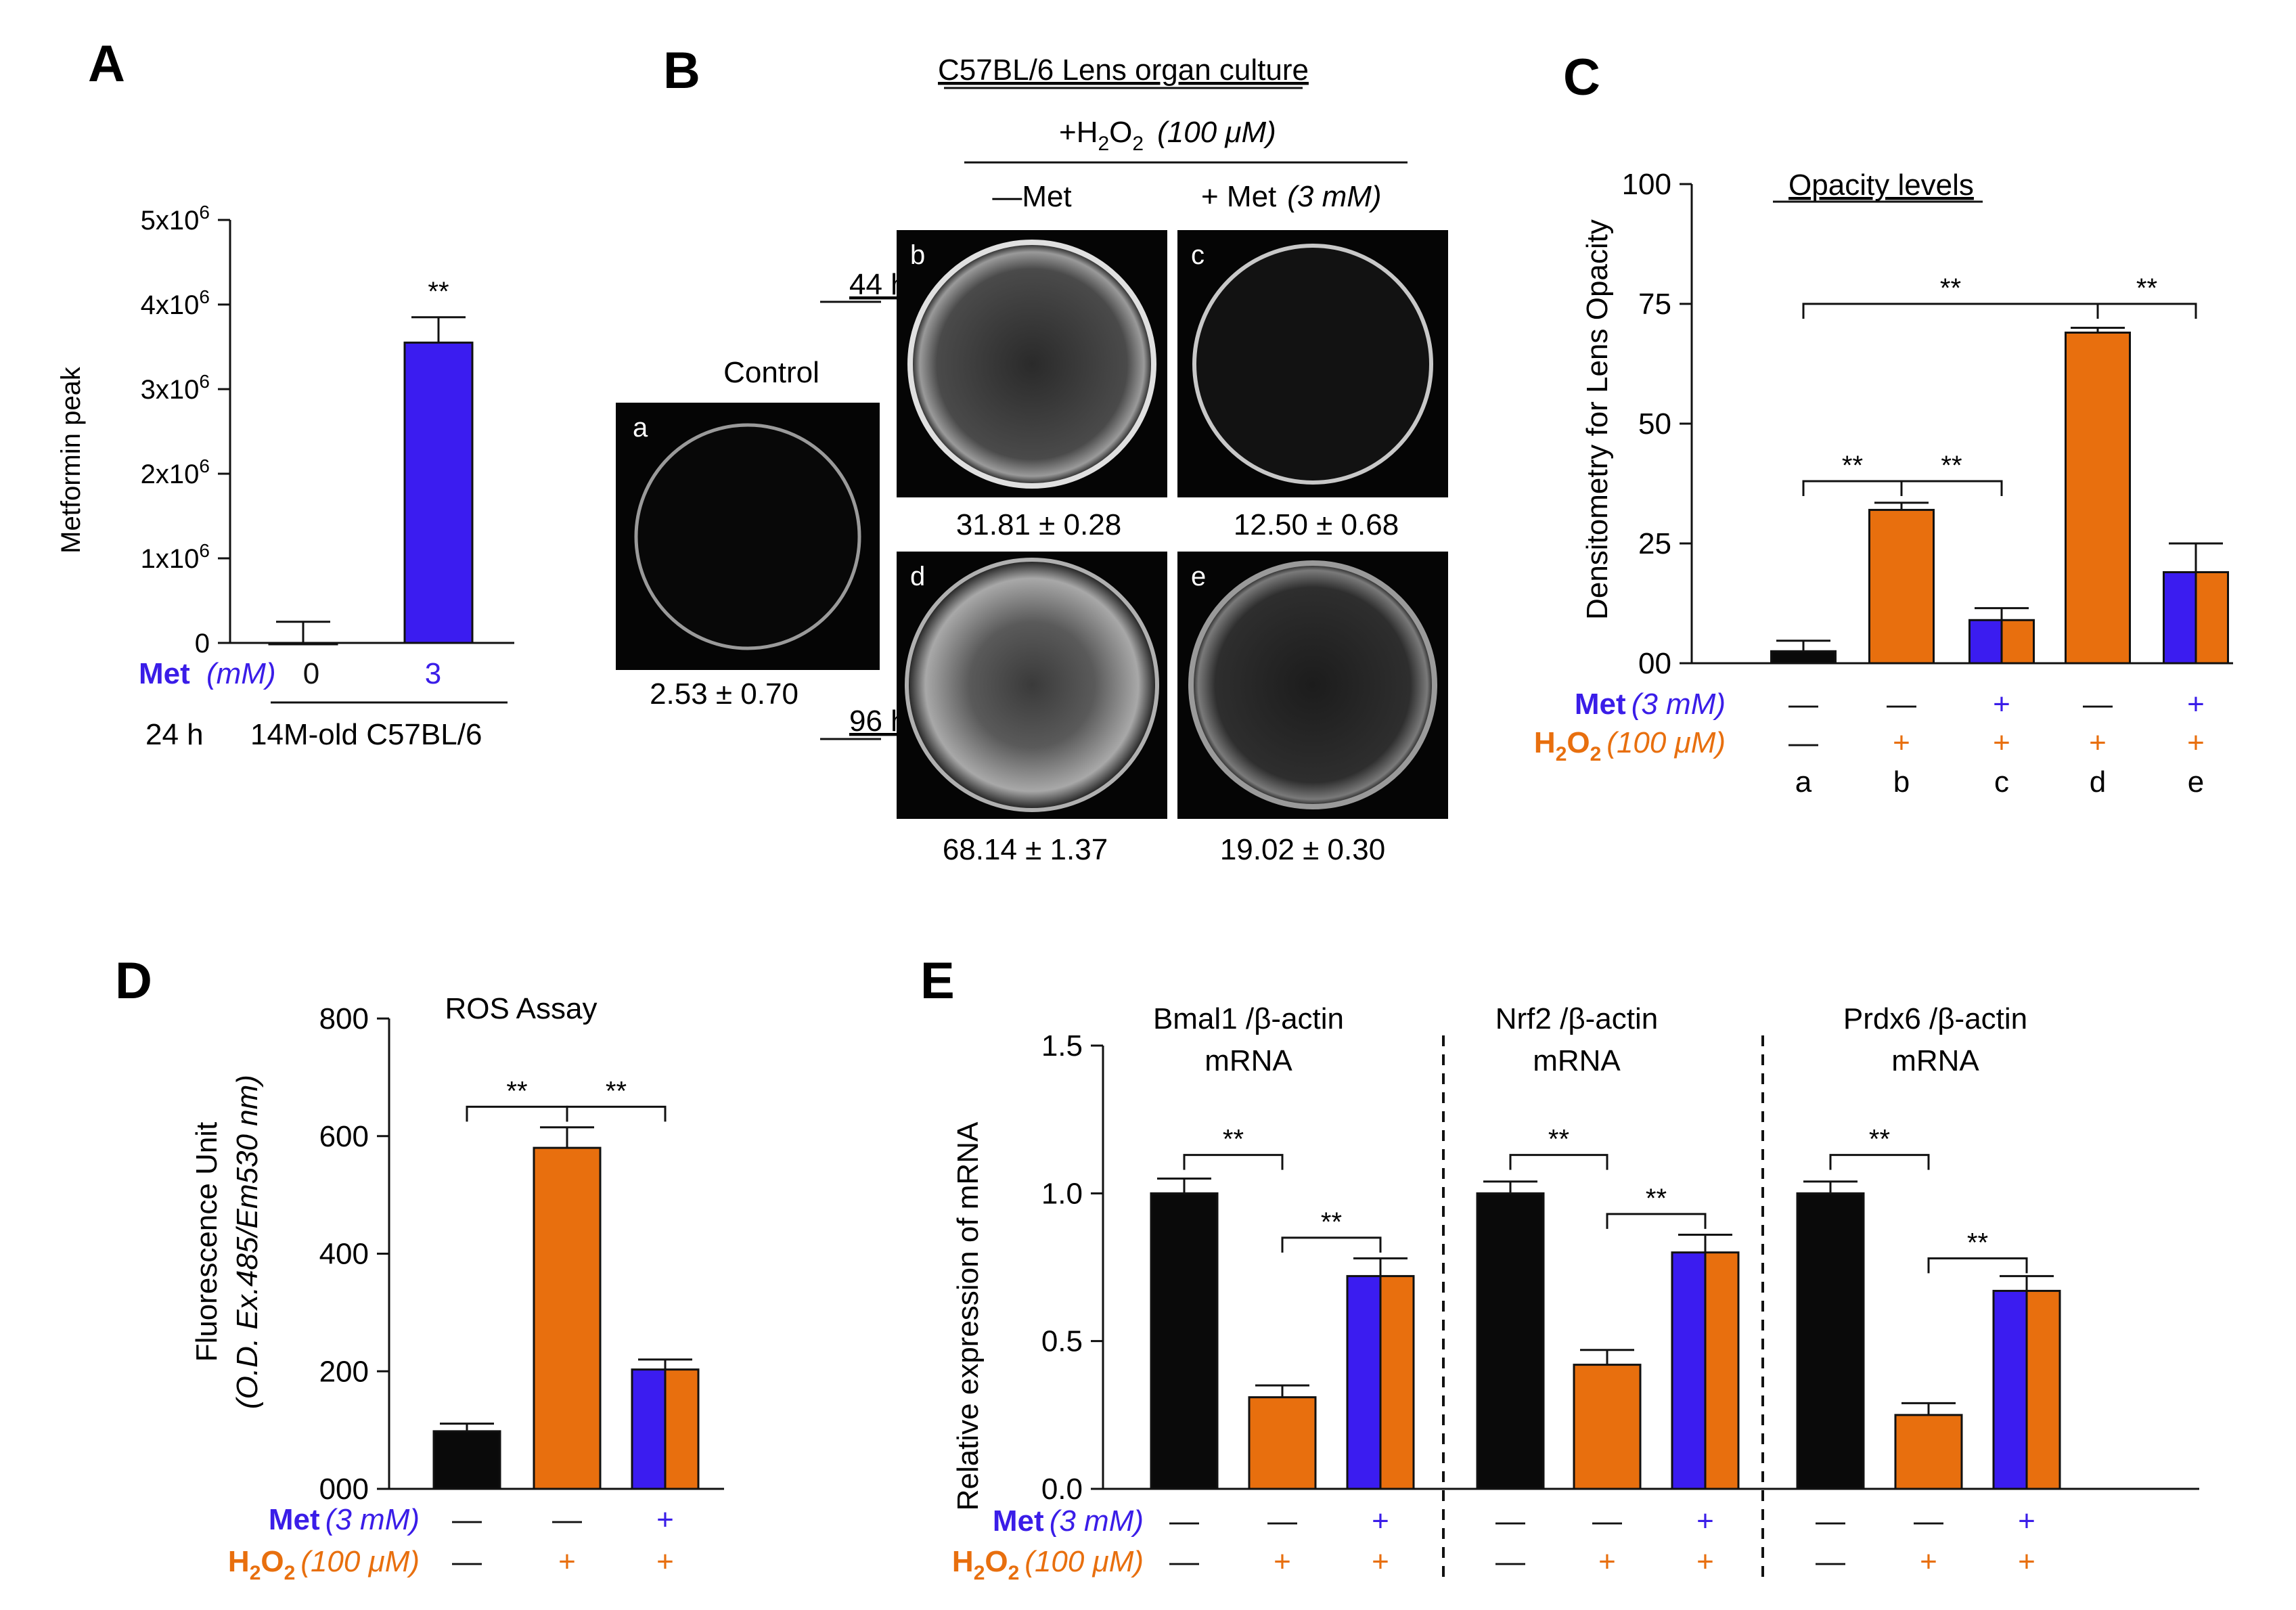 The height and width of the screenshot is (1610, 2296). Describe the element at coordinates (1302, 849) in the screenshot. I see `lens-value-e: 19.02 ± 0.30` at that location.